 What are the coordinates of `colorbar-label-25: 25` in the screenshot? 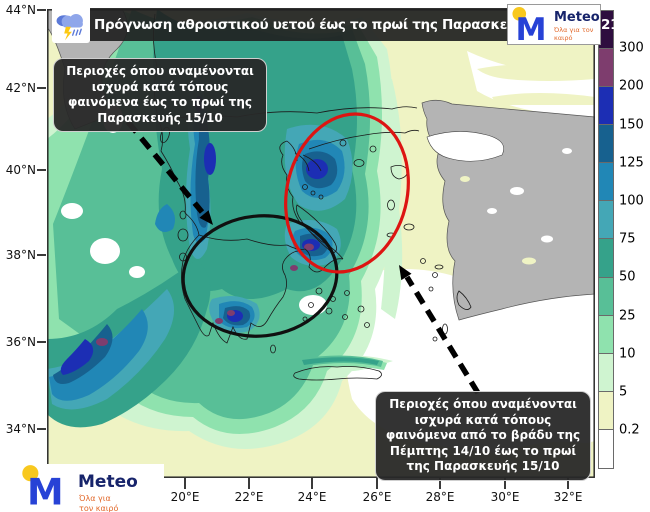 It's located at (627, 316).